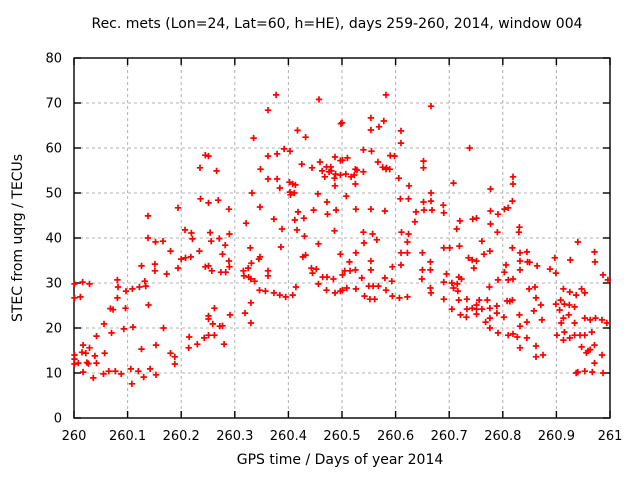 The width and height of the screenshot is (640, 480). What do you see at coordinates (53, 194) in the screenshot?
I see `y-tick-label: 50` at bounding box center [53, 194].